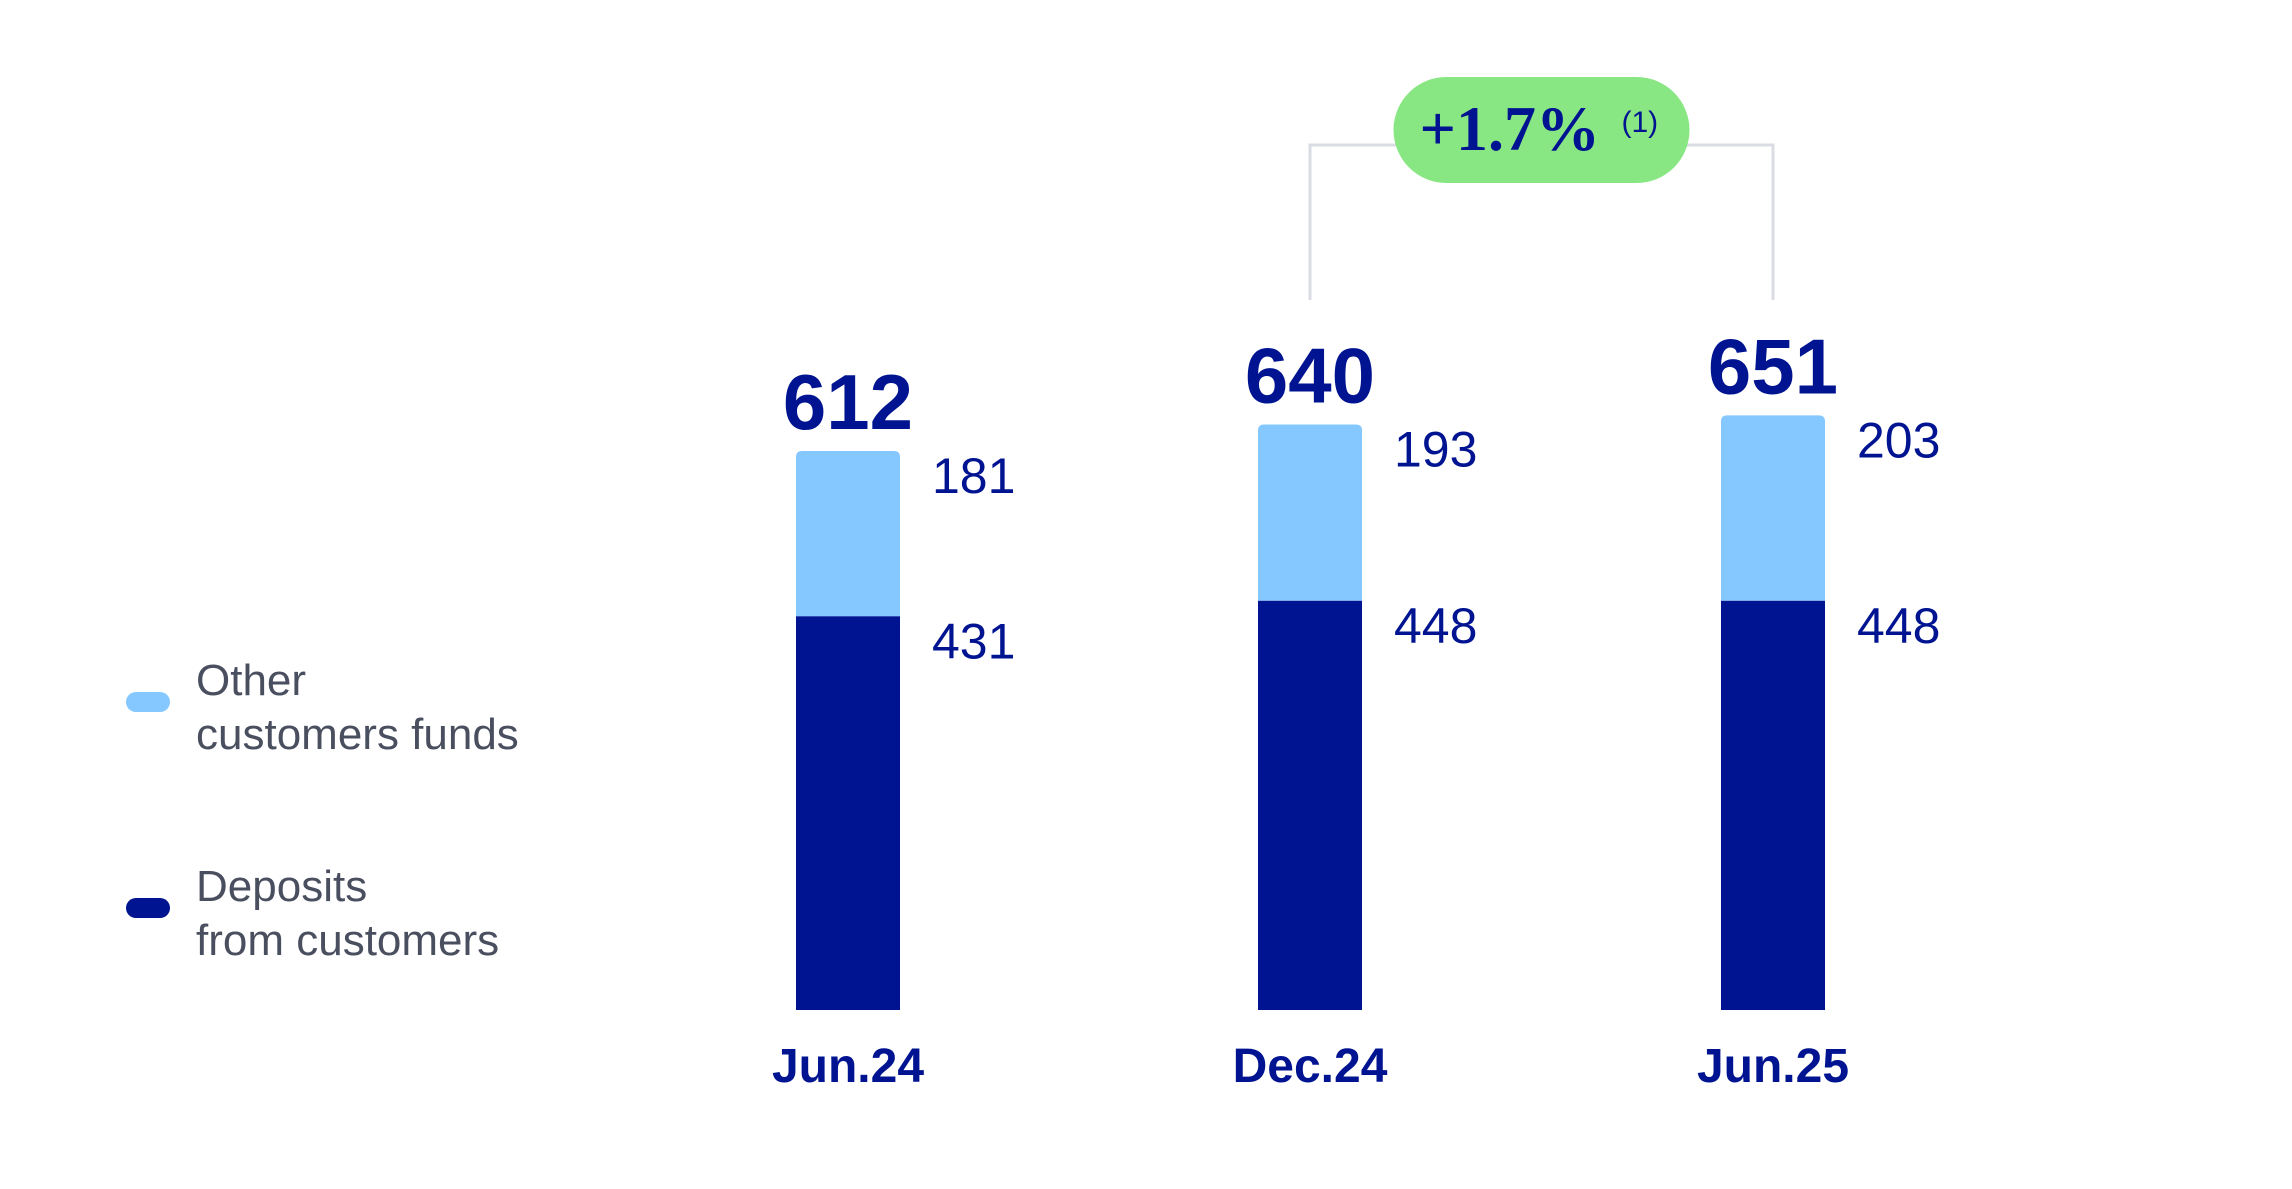 The height and width of the screenshot is (1189, 2292). Describe the element at coordinates (348, 940) in the screenshot. I see `legend-line: from customers` at that location.